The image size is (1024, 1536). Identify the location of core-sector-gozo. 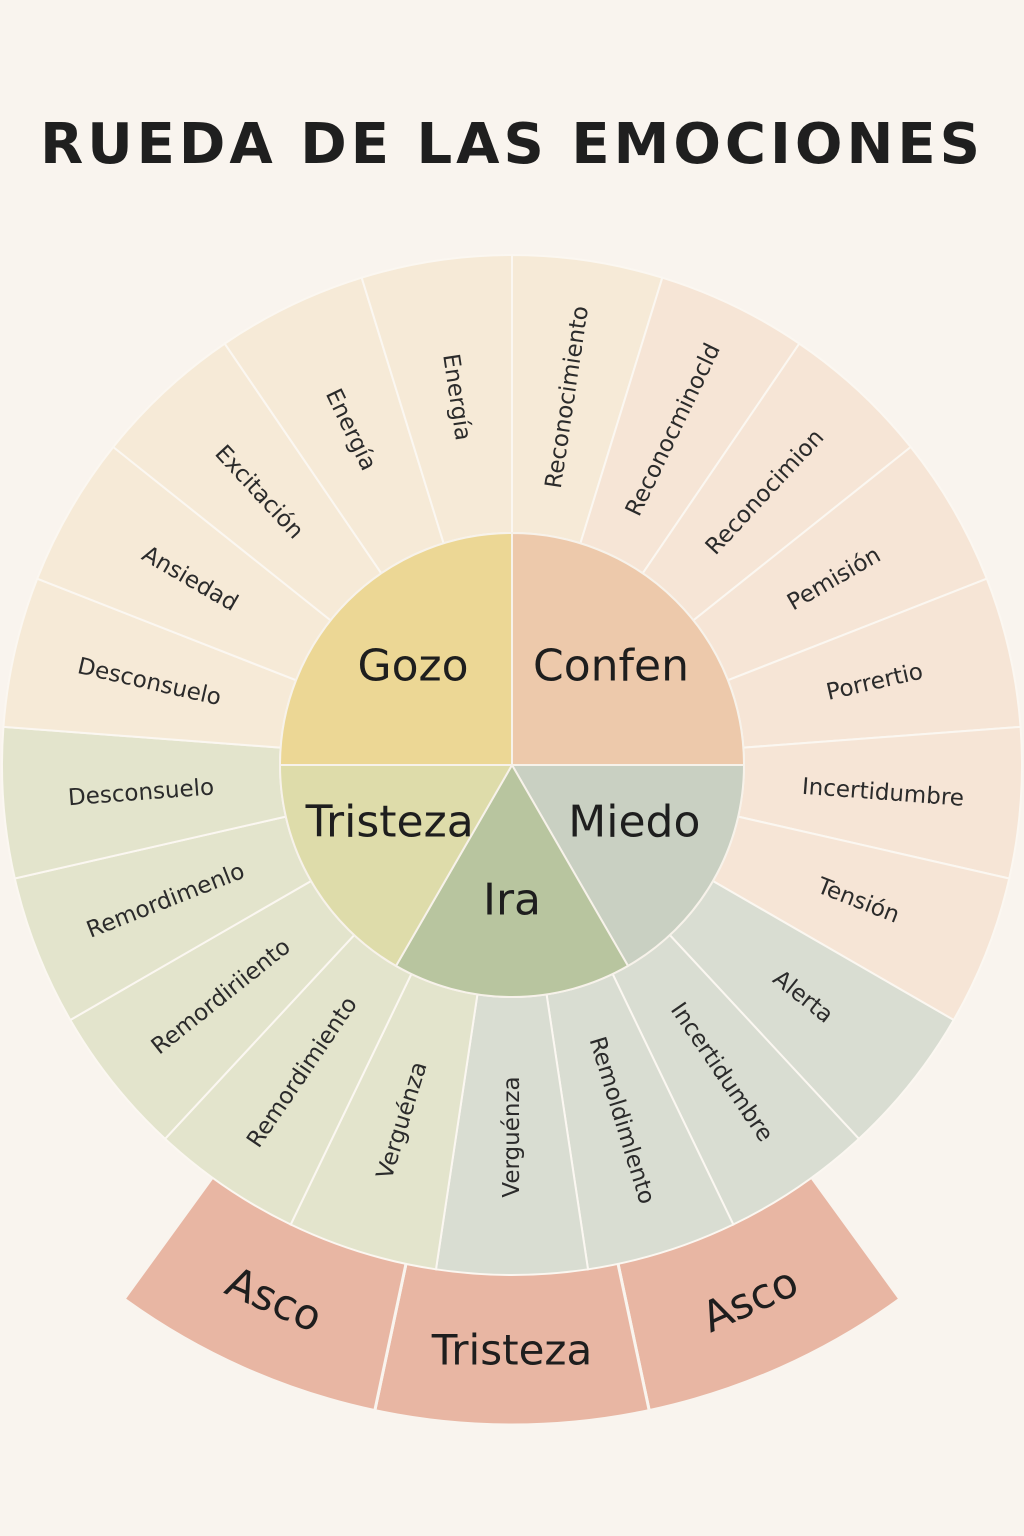
(395, 648).